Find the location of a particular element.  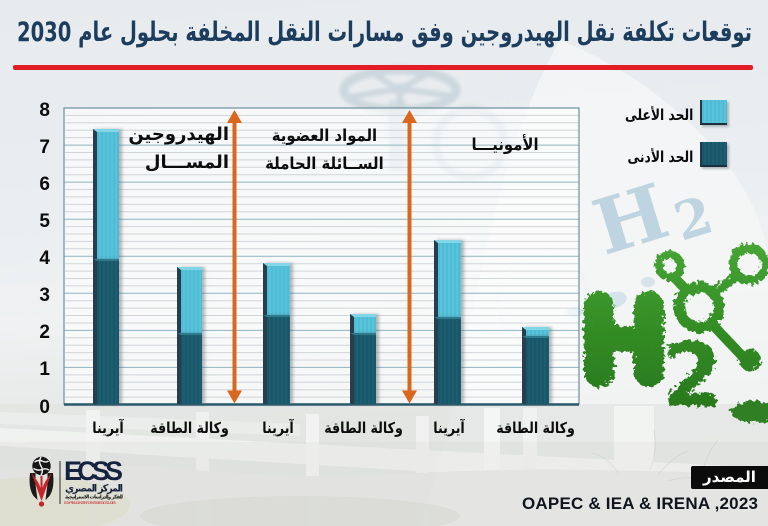

svg-text: ECSS is located at coordinates (93, 471).